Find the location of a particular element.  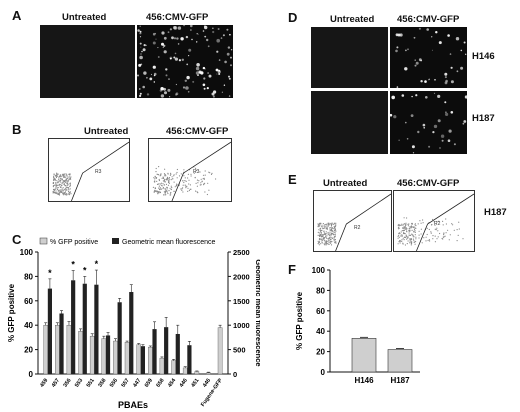

panel-b-untreated-title: Untreated is located at coordinates (106, 131).